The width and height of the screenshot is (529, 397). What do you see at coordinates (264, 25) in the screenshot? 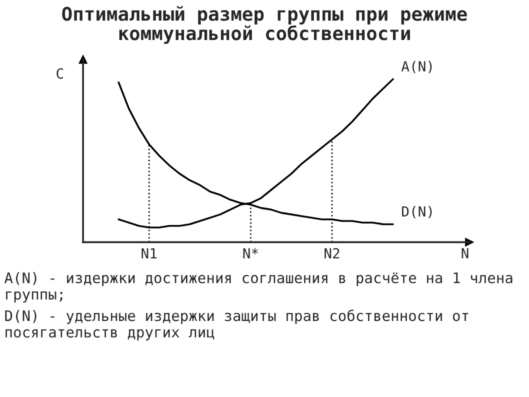
I see `chart-title: Оптимальный размер группы при режиме коммунальной собственности` at bounding box center [264, 25].